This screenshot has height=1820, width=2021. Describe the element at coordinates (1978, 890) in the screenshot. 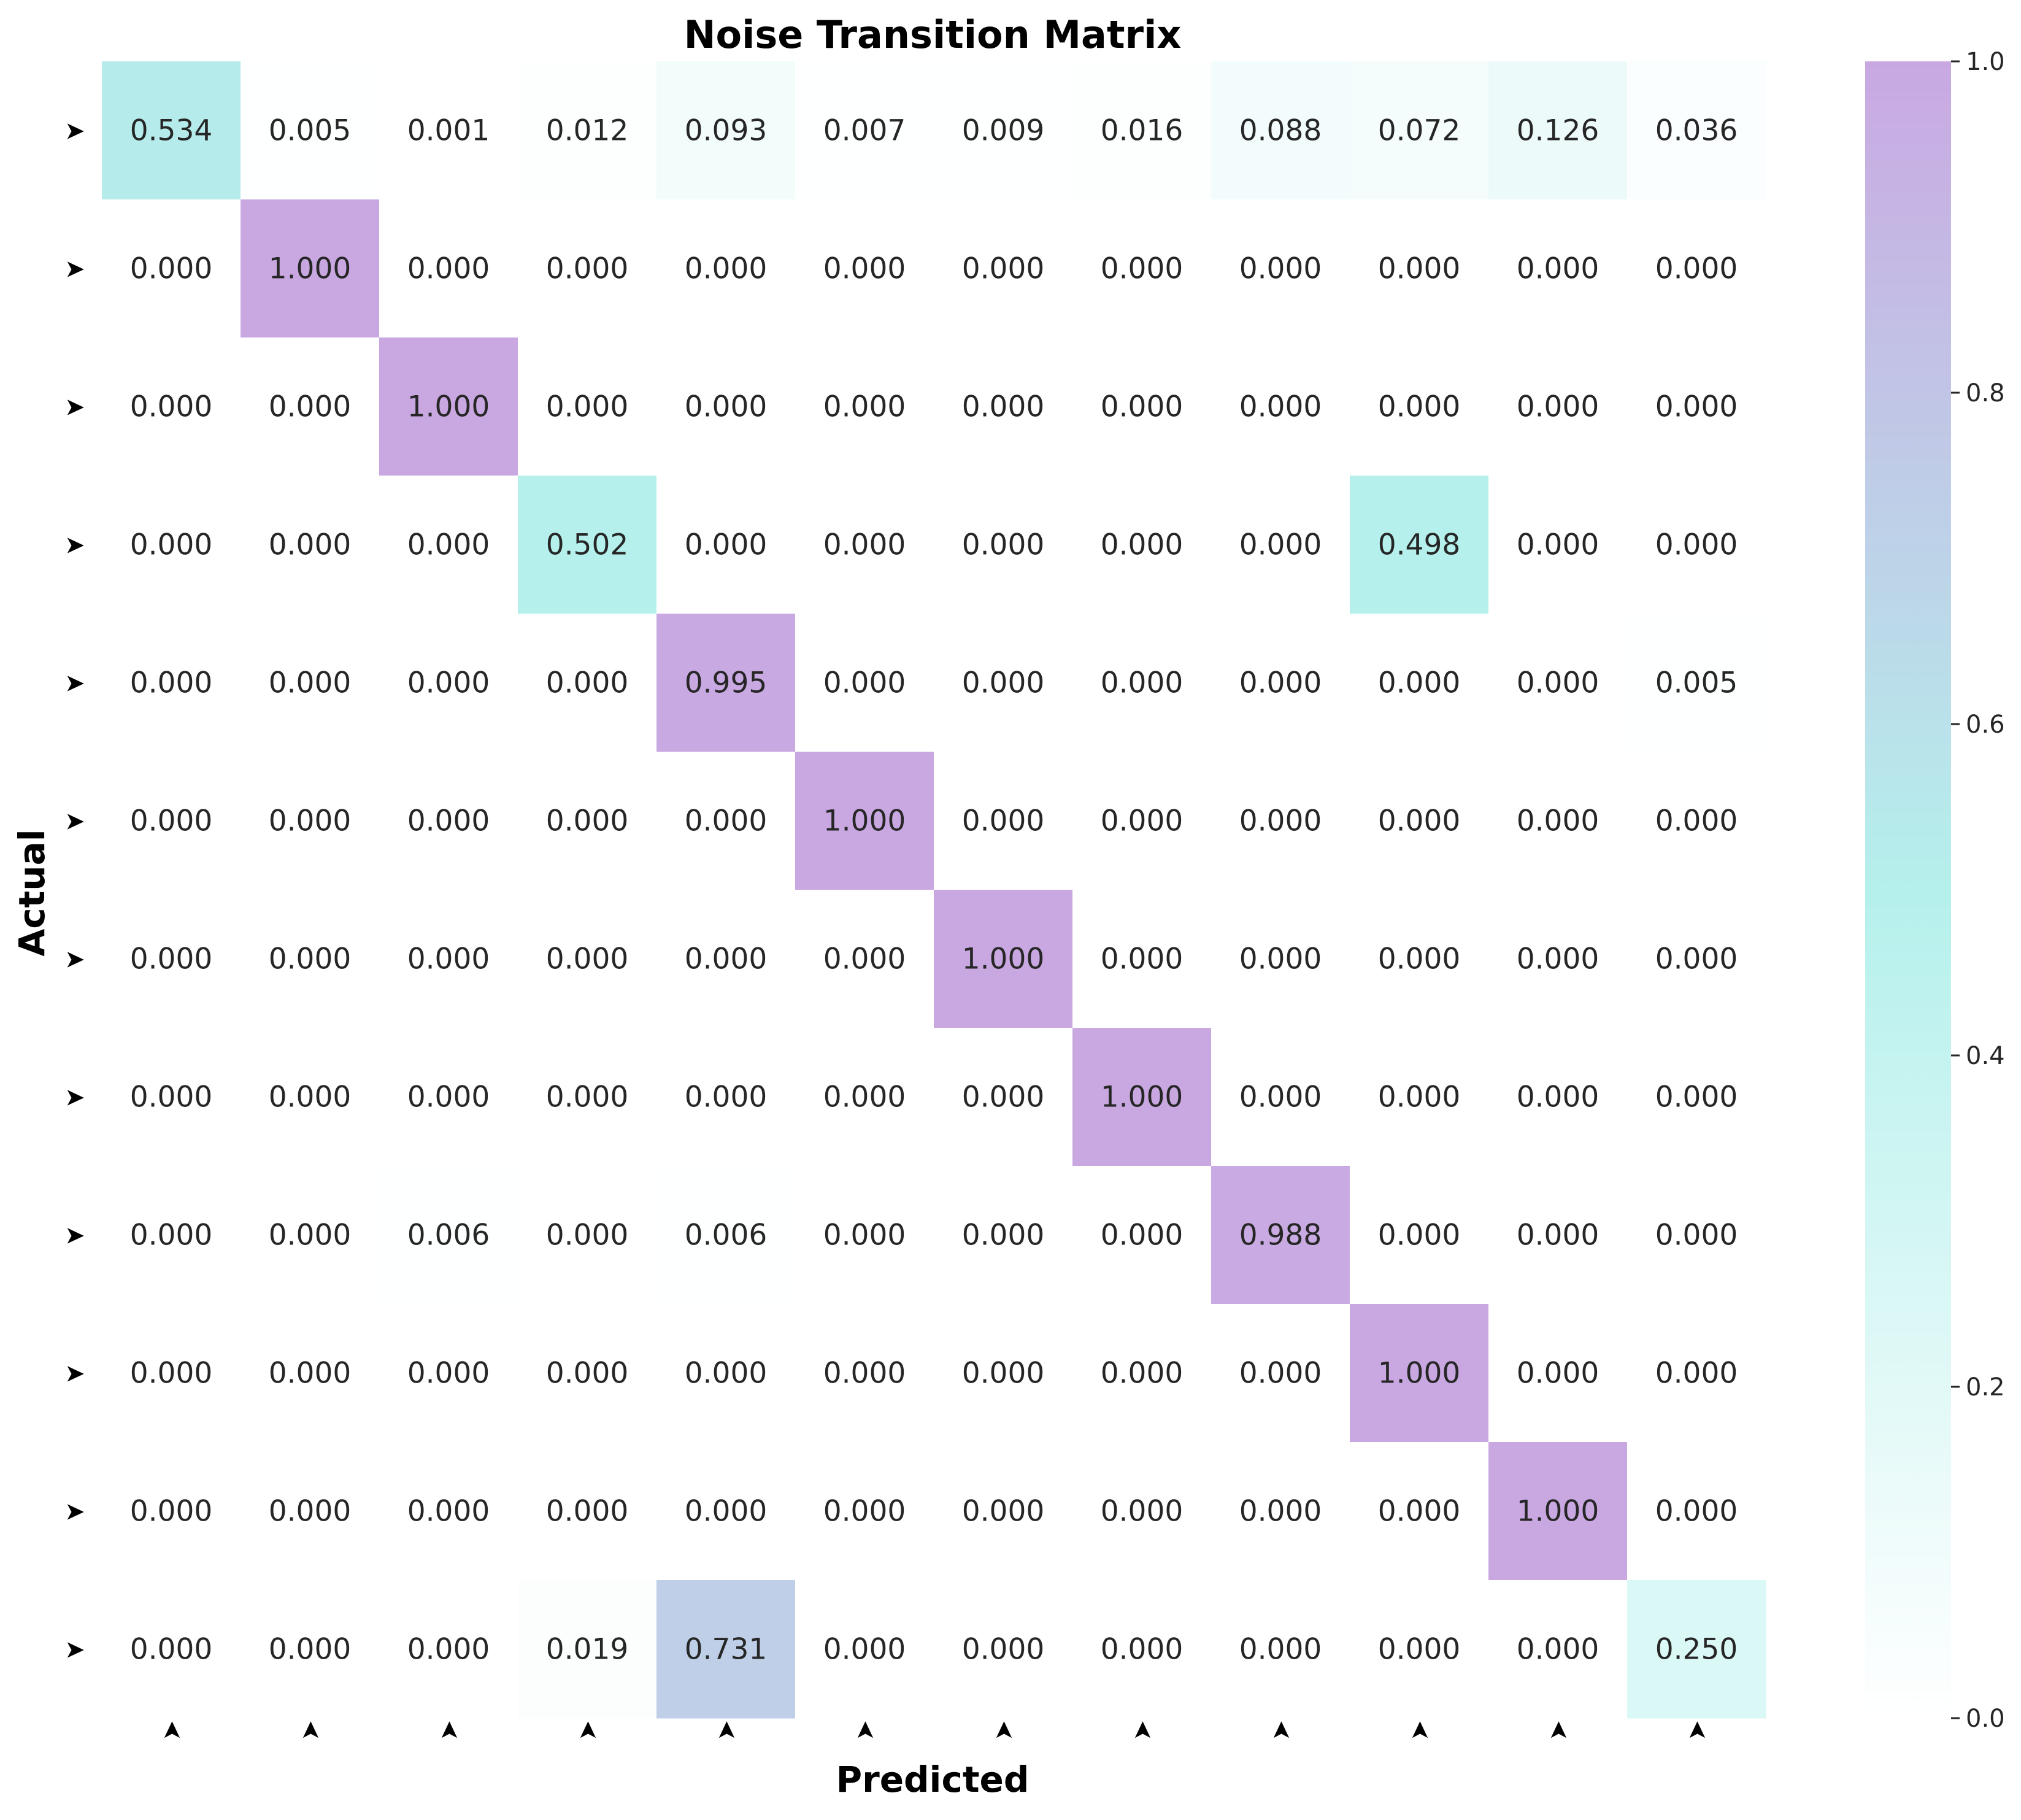

I see `colorbar-ticks: 0.0 0.2 0.4 0.6 0.8 1.0` at that location.